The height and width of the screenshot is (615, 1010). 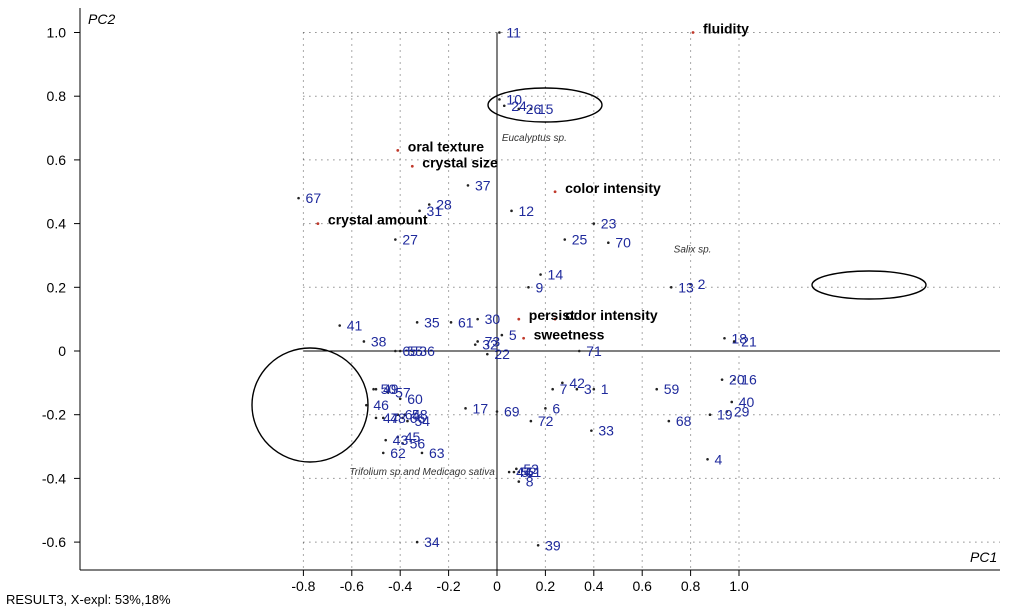 I want to click on sample-label: 24, so click(x=519, y=106).